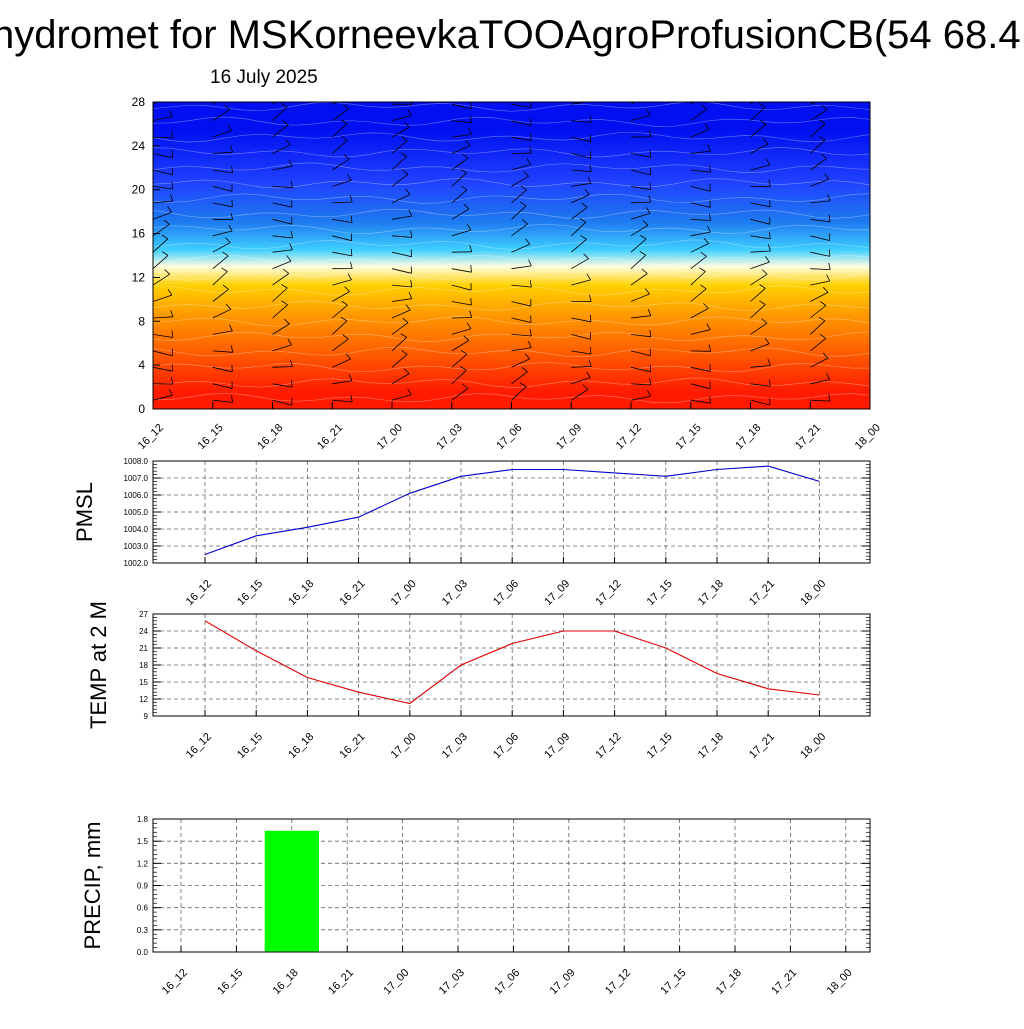  Describe the element at coordinates (136, 461) in the screenshot. I see `ytick-label: 1008.0` at that location.